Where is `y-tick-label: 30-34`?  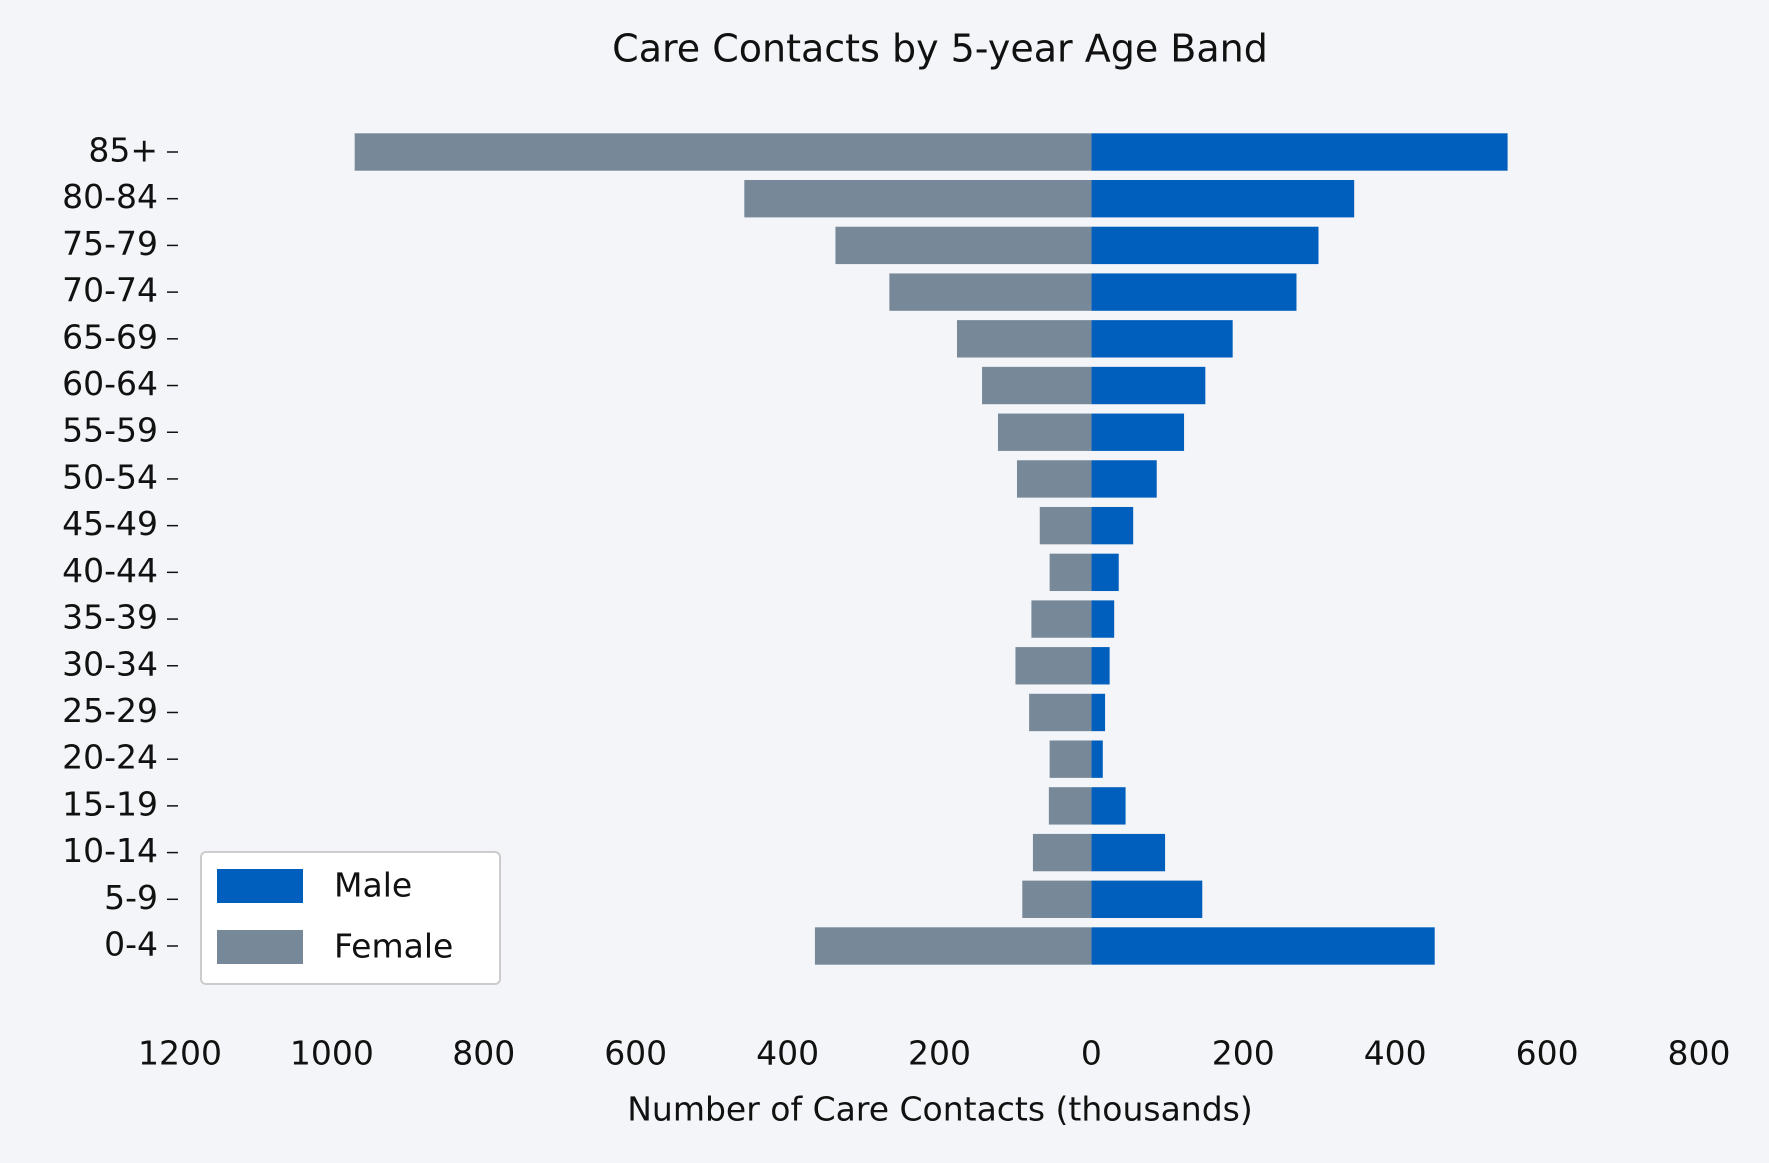
y-tick-label: 30-34 is located at coordinates (110, 663).